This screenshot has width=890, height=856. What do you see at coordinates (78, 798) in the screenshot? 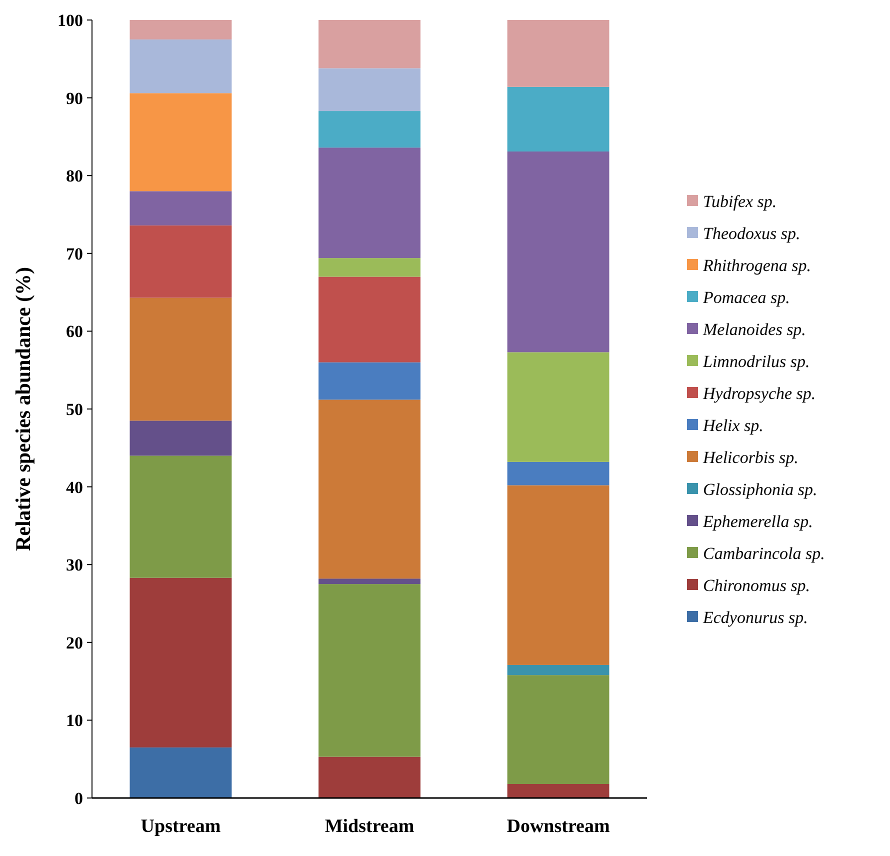
I see `y-tick-label: 0` at bounding box center [78, 798].